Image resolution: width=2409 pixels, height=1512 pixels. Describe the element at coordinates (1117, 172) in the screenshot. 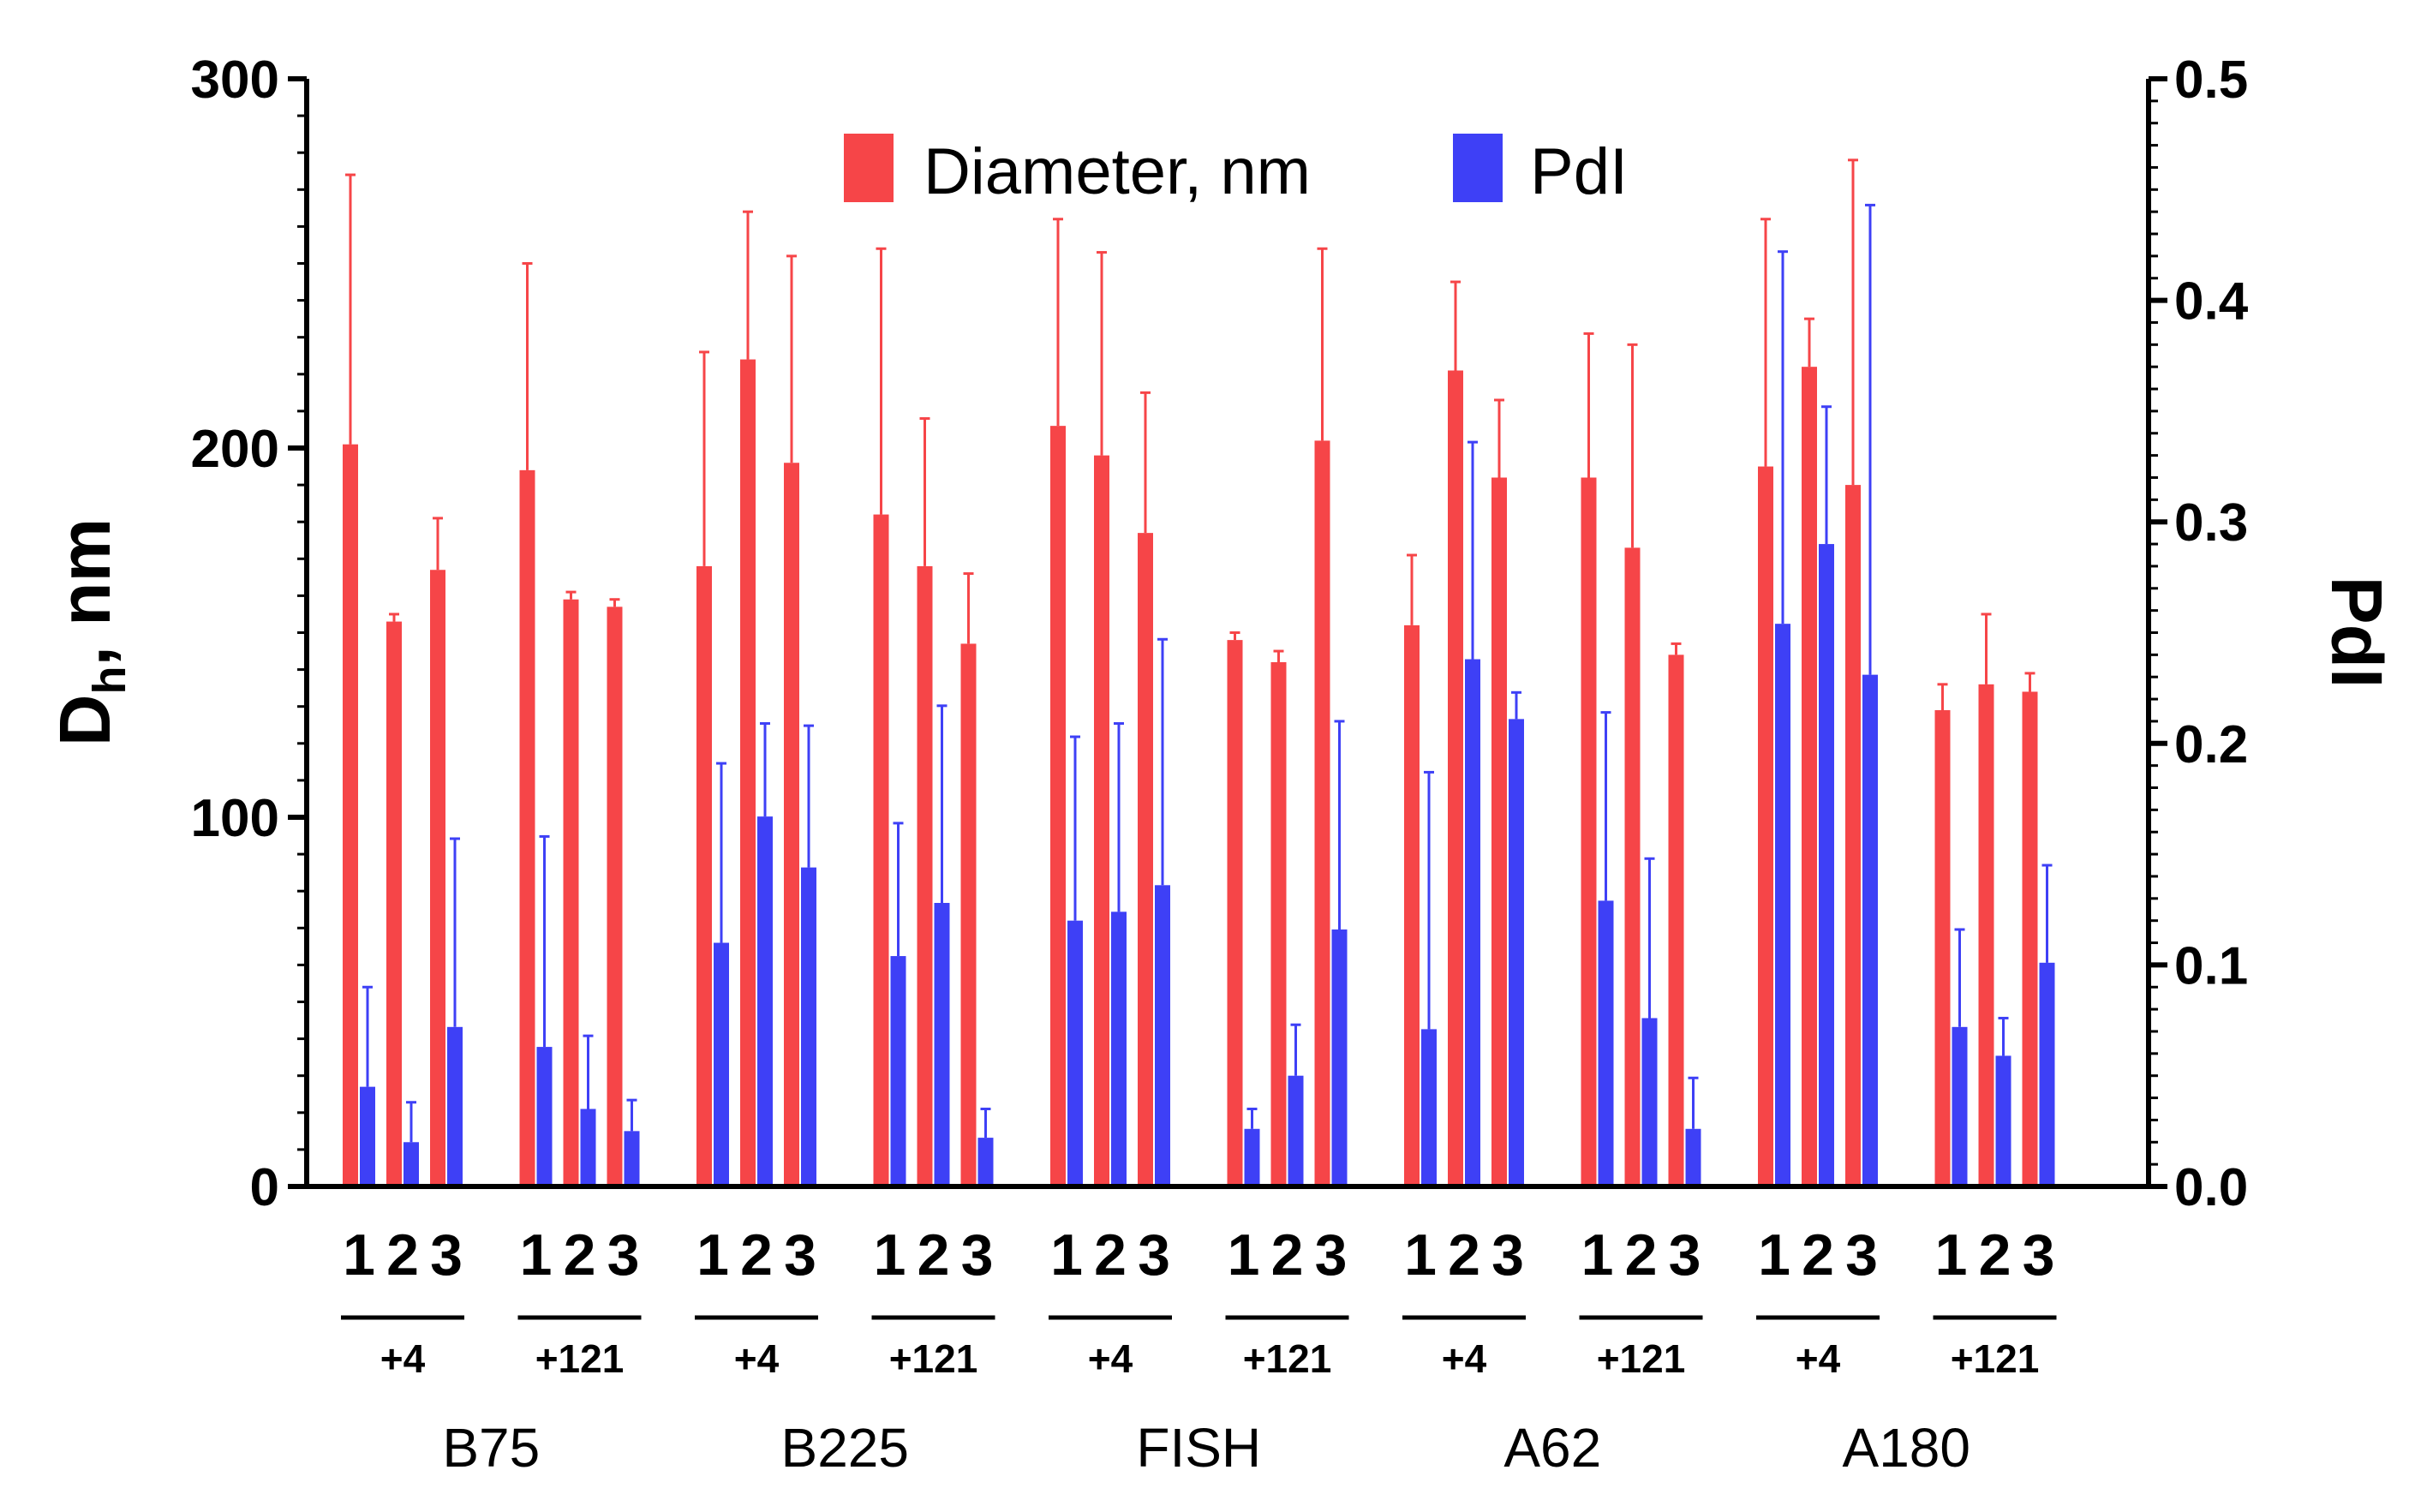

I see `legend-label-diameter: Diameter, nm` at that location.